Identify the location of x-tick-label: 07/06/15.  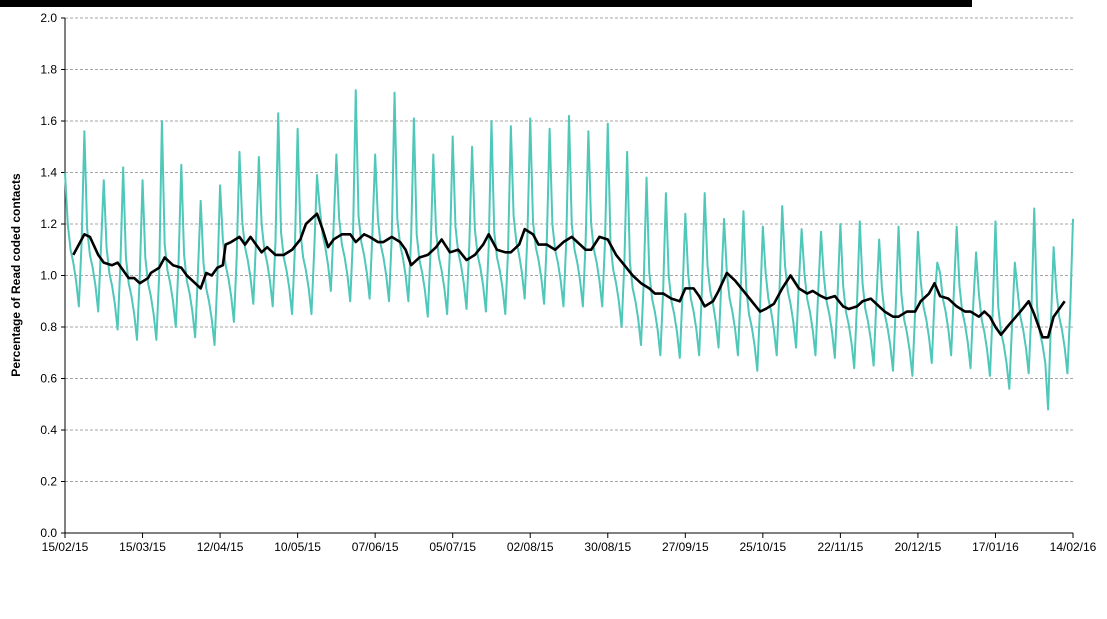
(375, 547).